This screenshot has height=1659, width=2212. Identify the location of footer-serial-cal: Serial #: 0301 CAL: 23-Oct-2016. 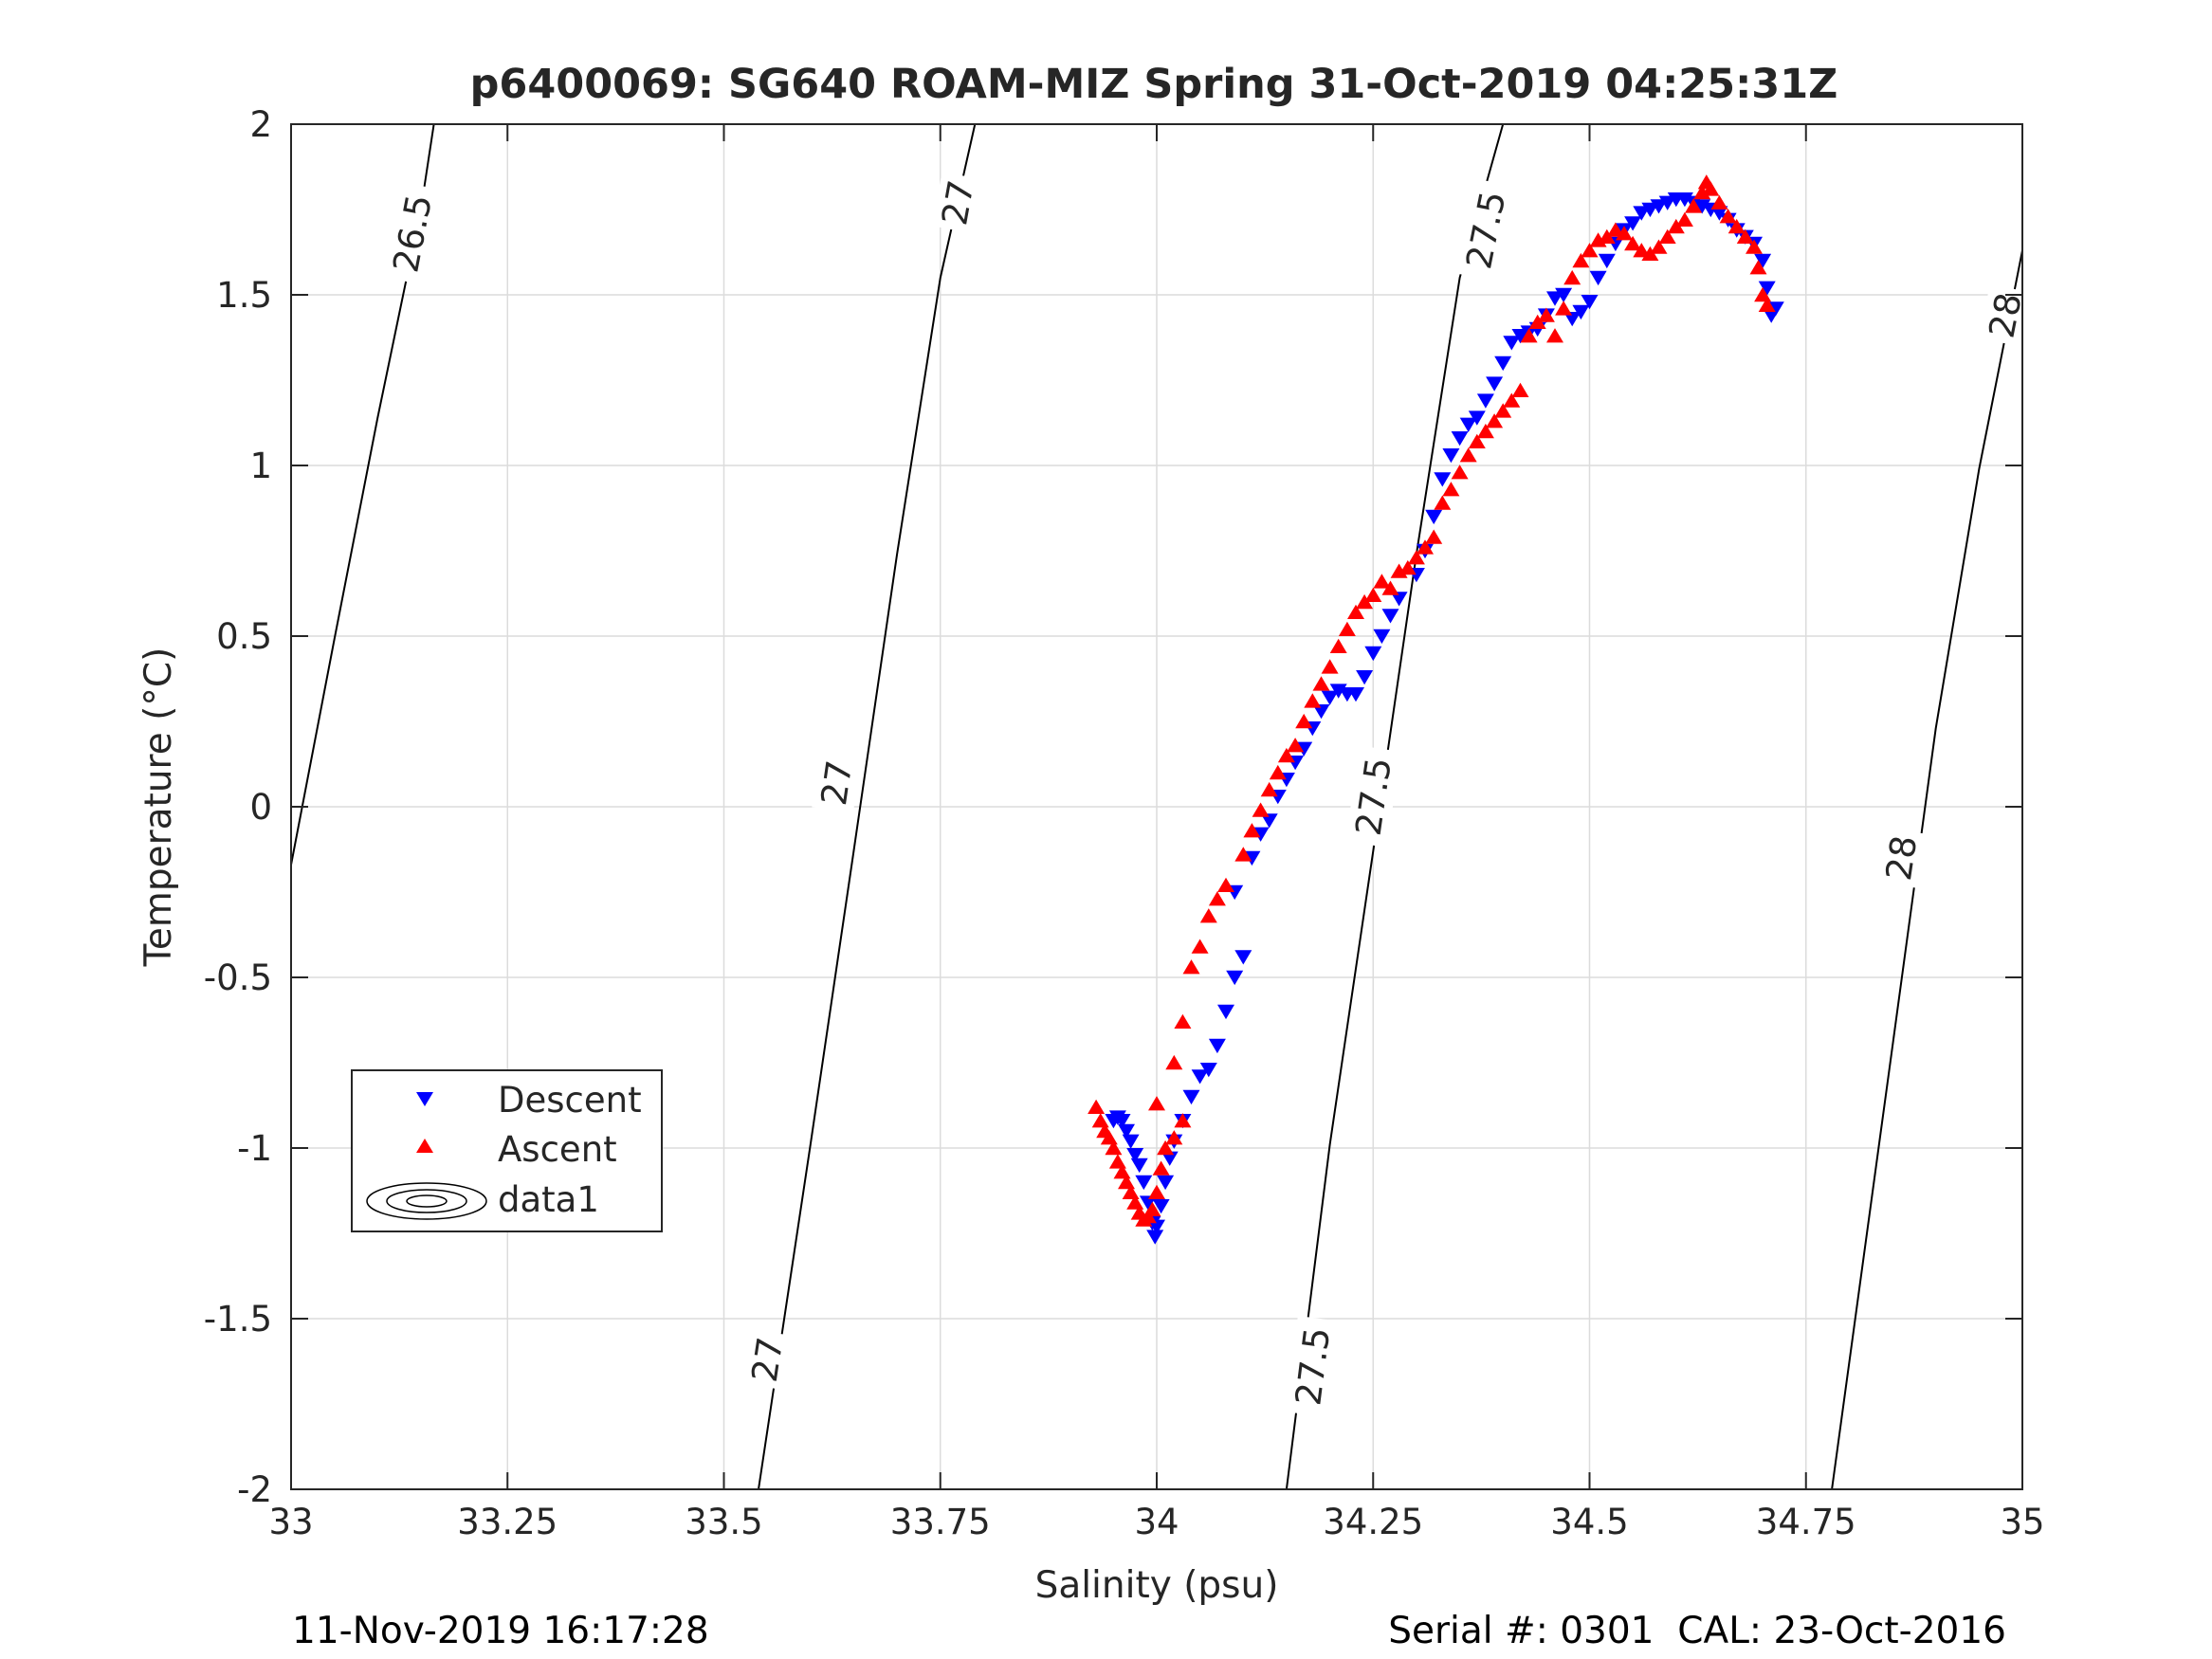
(1697, 1631).